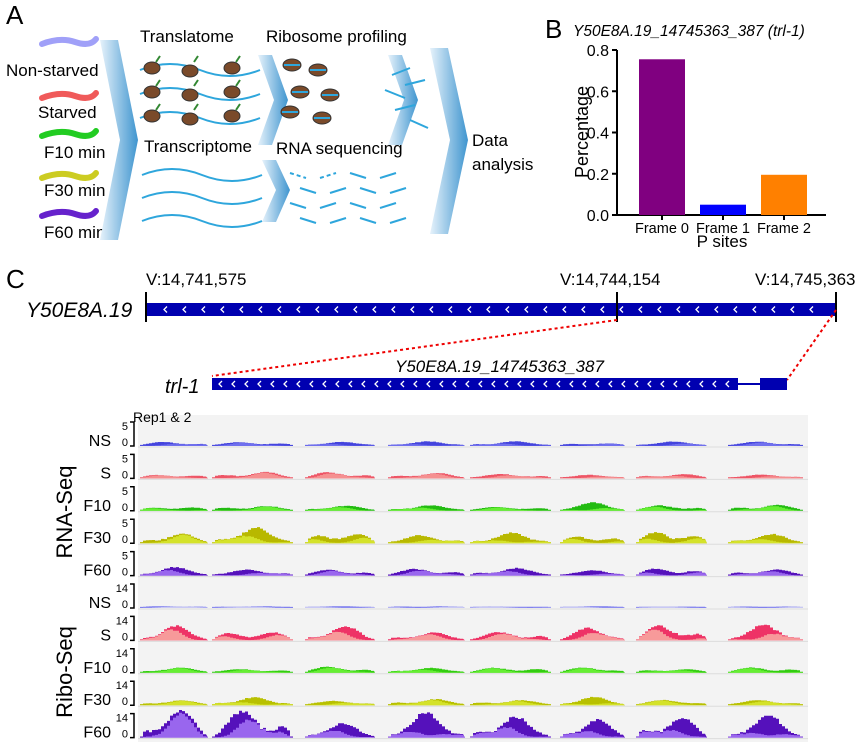  What do you see at coordinates (811, 345) in the screenshot?
I see `zoom-guide-line` at bounding box center [811, 345].